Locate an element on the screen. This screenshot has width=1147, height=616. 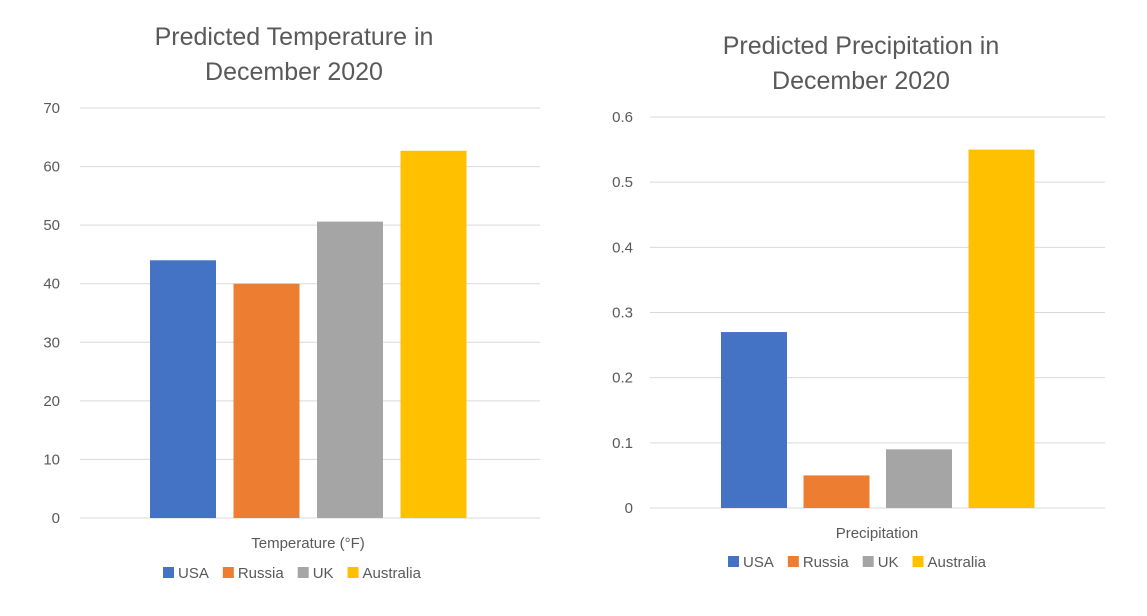
y-tick-label: 20 is located at coordinates (51, 401).